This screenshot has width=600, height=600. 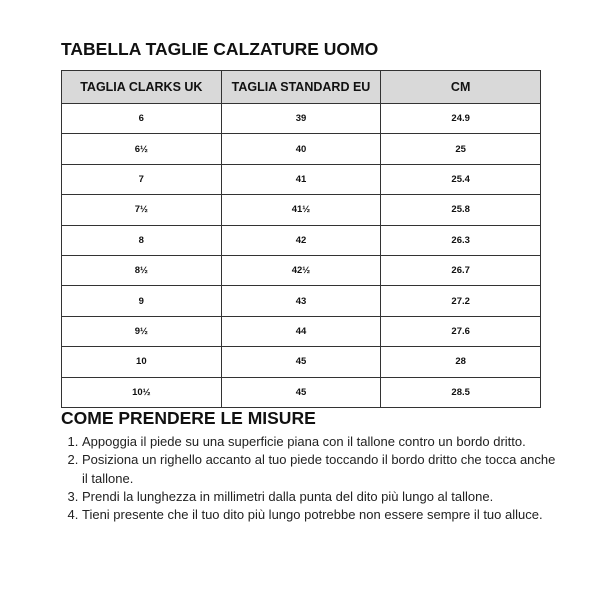 I want to click on cell-cm: 28.5, so click(x=460, y=392).